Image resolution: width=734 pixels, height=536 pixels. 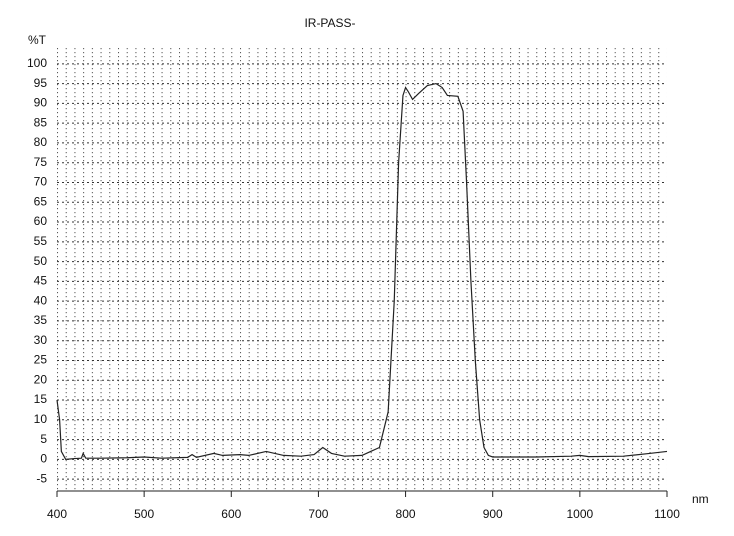 What do you see at coordinates (41, 320) in the screenshot?
I see `y-tick-label: 35` at bounding box center [41, 320].